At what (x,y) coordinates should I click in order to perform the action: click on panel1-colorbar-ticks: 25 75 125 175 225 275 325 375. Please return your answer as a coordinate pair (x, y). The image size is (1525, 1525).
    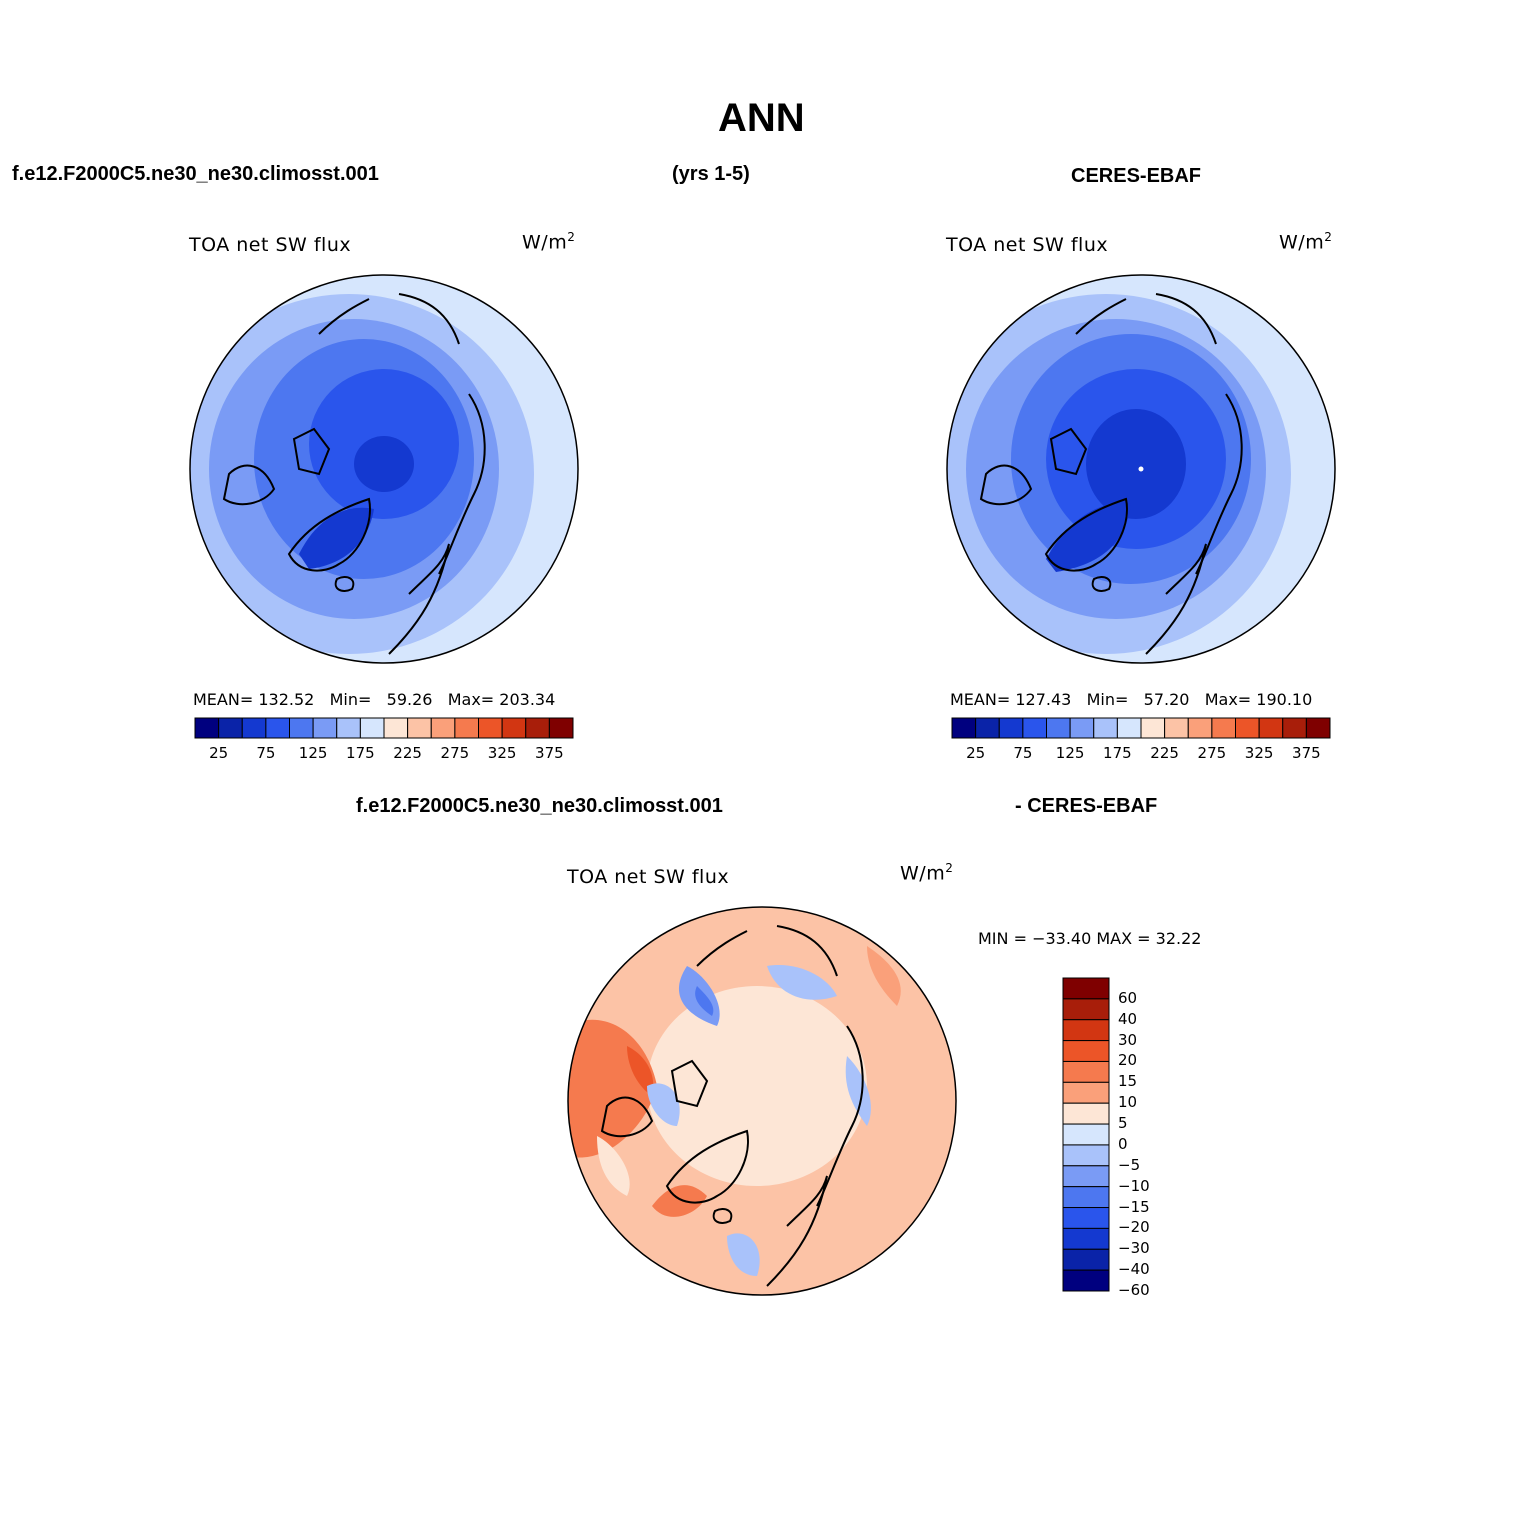
    Looking at the image, I should click on (384, 754).